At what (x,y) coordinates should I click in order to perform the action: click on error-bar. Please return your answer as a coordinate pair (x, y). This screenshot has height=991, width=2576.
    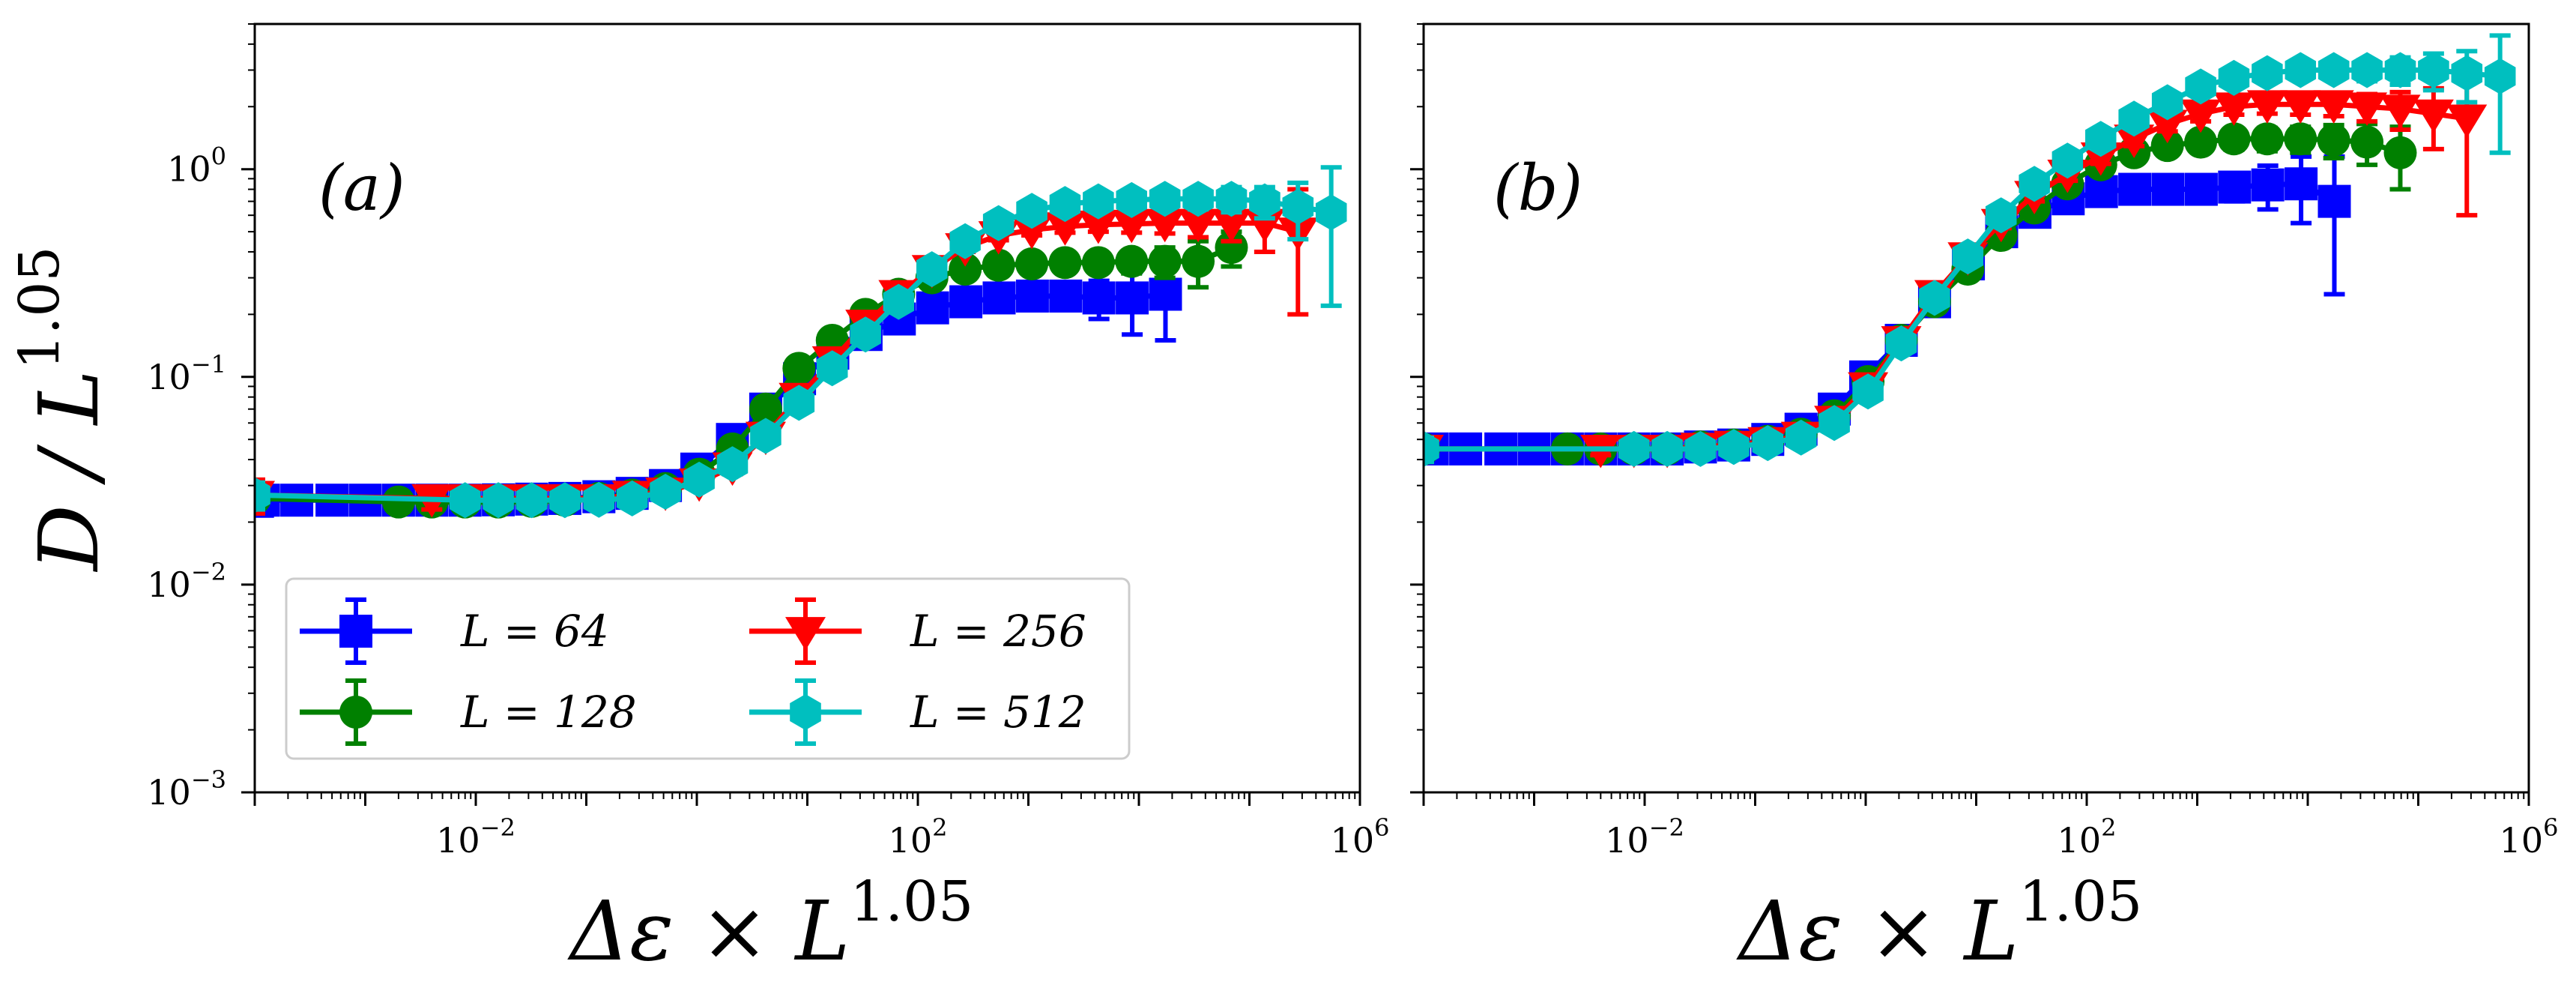
    Looking at the image, I should click on (260, 497).